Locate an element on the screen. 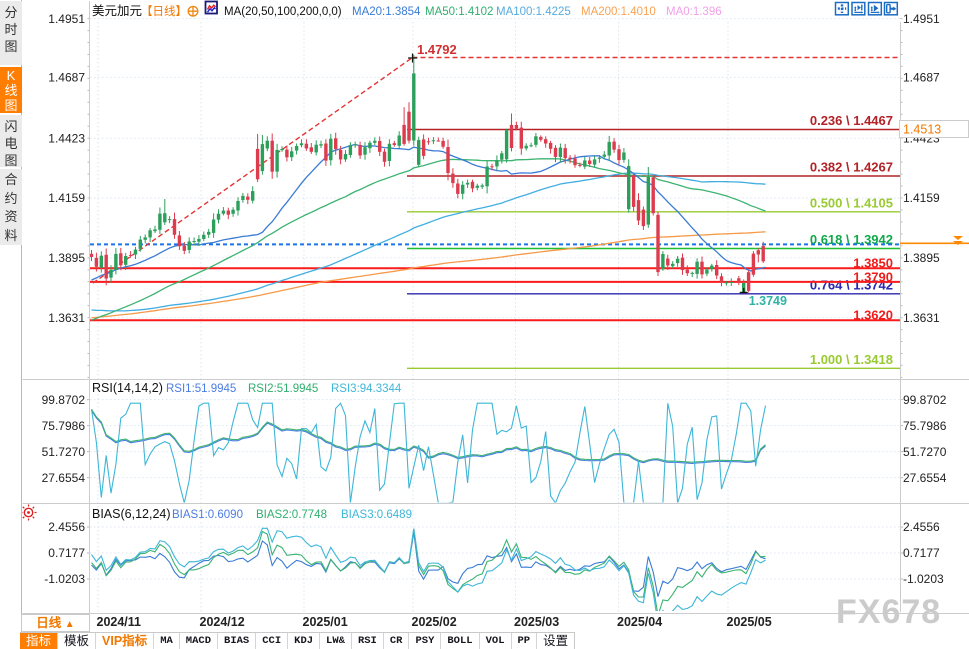 The height and width of the screenshot is (649, 969). svg-text: 1.3790 is located at coordinates (873, 276).